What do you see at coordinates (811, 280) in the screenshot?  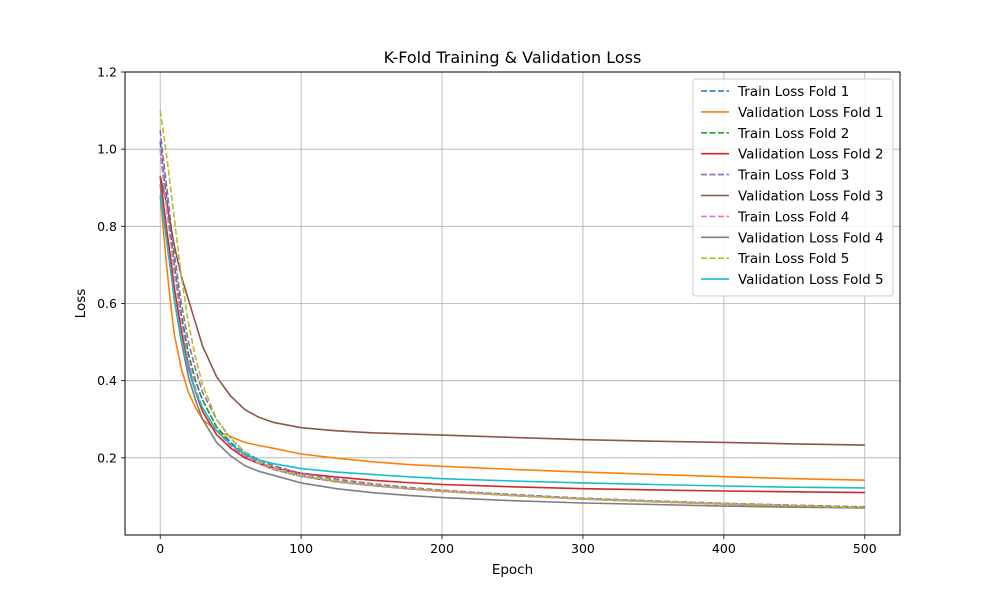 I see `legend-label: Validation Loss Fold 5` at bounding box center [811, 280].